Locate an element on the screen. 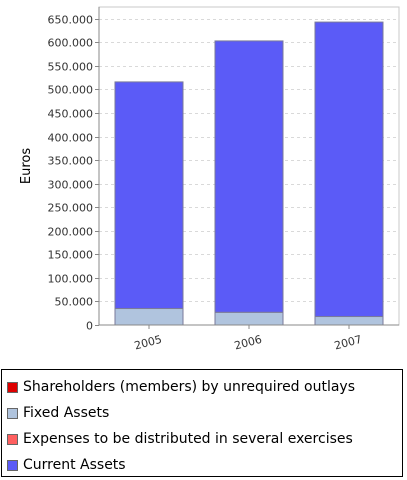 This screenshot has height=480, width=407. y-tick-label: 650.000 is located at coordinates (71, 20).